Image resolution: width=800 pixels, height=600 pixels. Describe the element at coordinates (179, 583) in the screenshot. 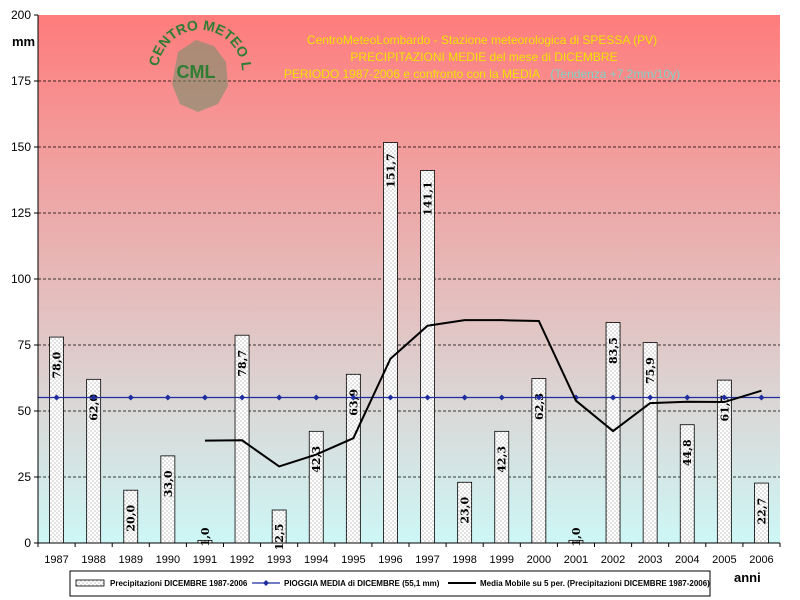

I see `legend-label-bars: Precipitazioni DICEMBRE 1987-2006` at that location.